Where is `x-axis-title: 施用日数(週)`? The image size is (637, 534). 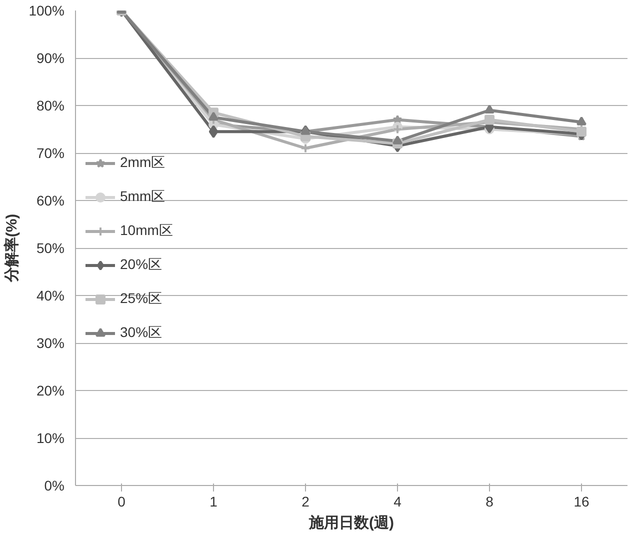 x-axis-title: 施用日数(週) is located at coordinates (351, 523).